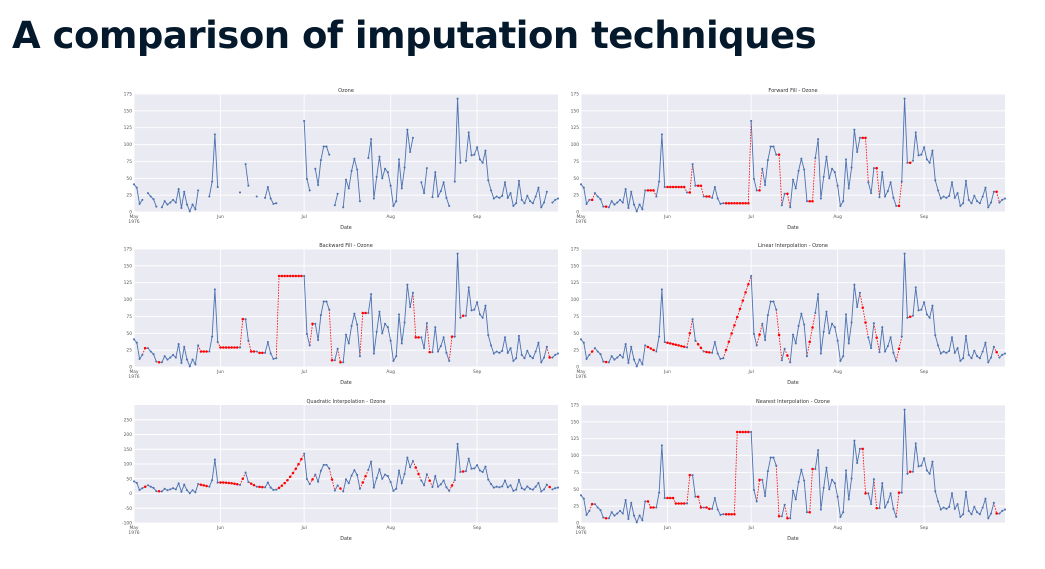 This screenshot has height=569, width=1045. What do you see at coordinates (129, 179) in the screenshot?
I see `y-tick-label: 50` at bounding box center [129, 179].